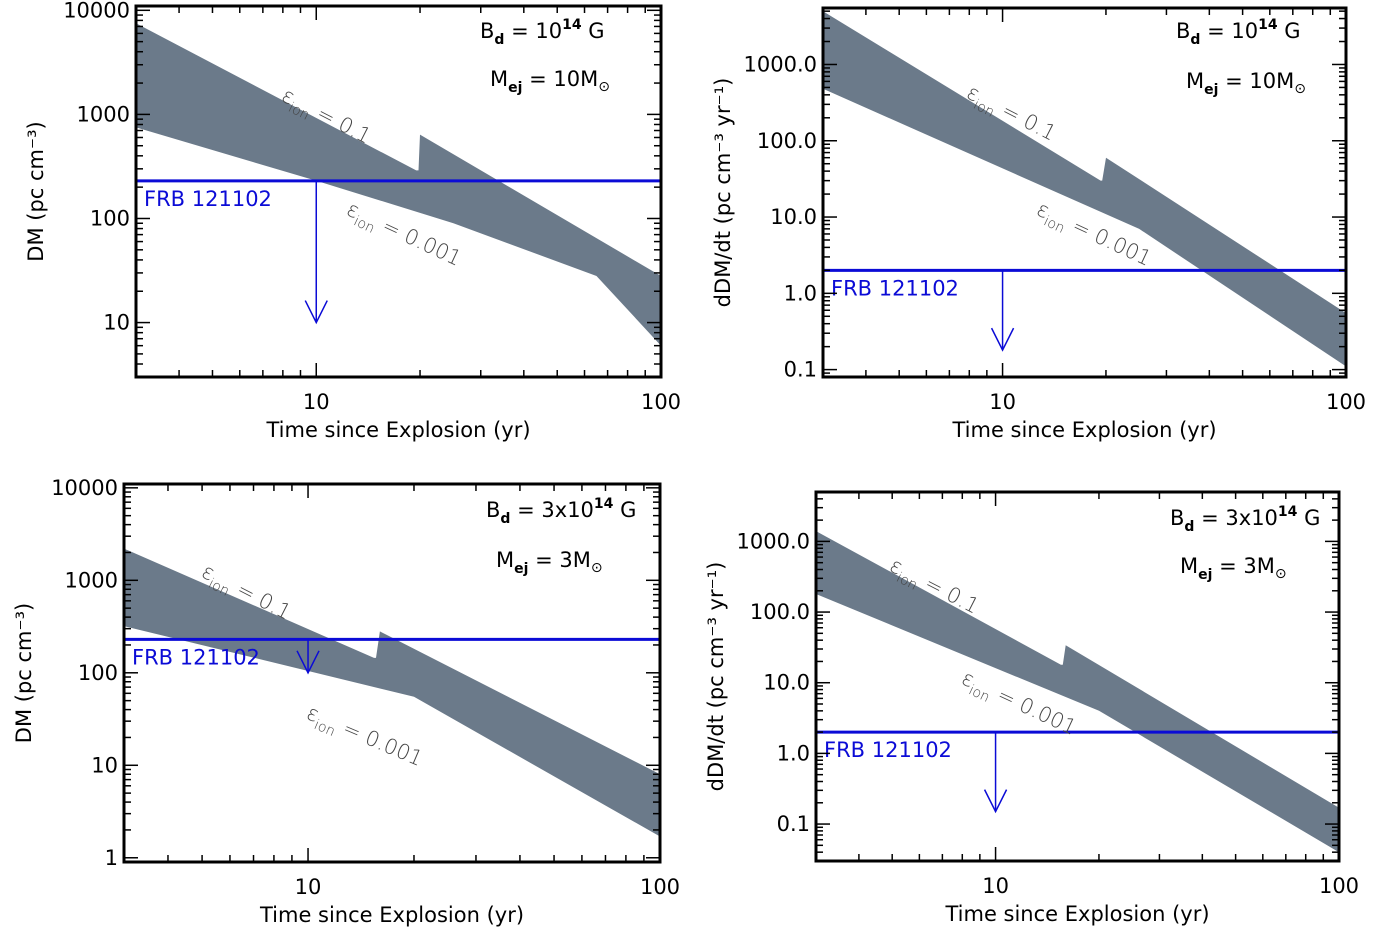 The width and height of the screenshot is (1387, 930). Describe the element at coordinates (111, 858) in the screenshot. I see `y-tick-label: 1` at that location.